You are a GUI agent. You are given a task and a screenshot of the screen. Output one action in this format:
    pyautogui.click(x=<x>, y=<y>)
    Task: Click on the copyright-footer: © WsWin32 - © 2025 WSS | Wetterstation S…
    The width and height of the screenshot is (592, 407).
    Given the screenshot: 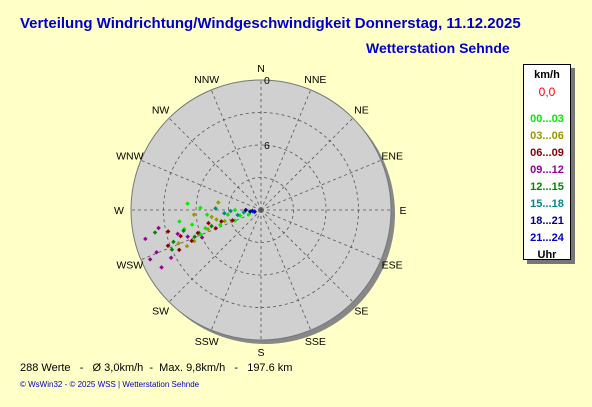 What is the action you would take?
    pyautogui.click(x=110, y=384)
    